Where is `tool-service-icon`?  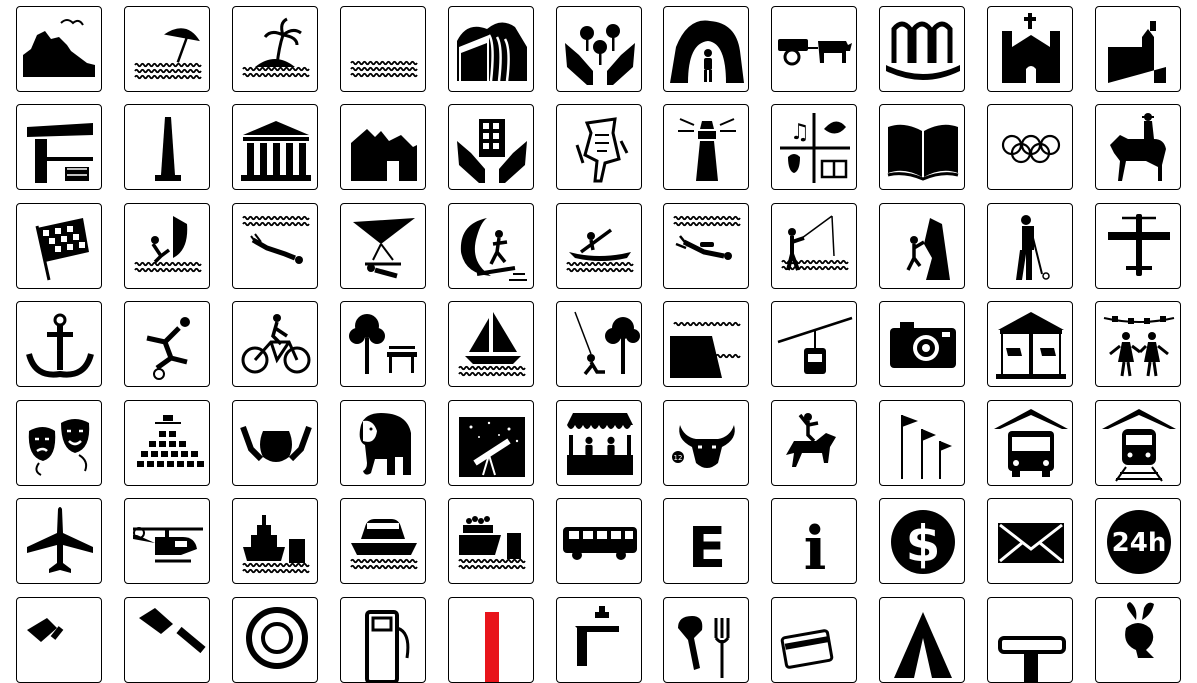 tool-service-icon is located at coordinates (172, 631).